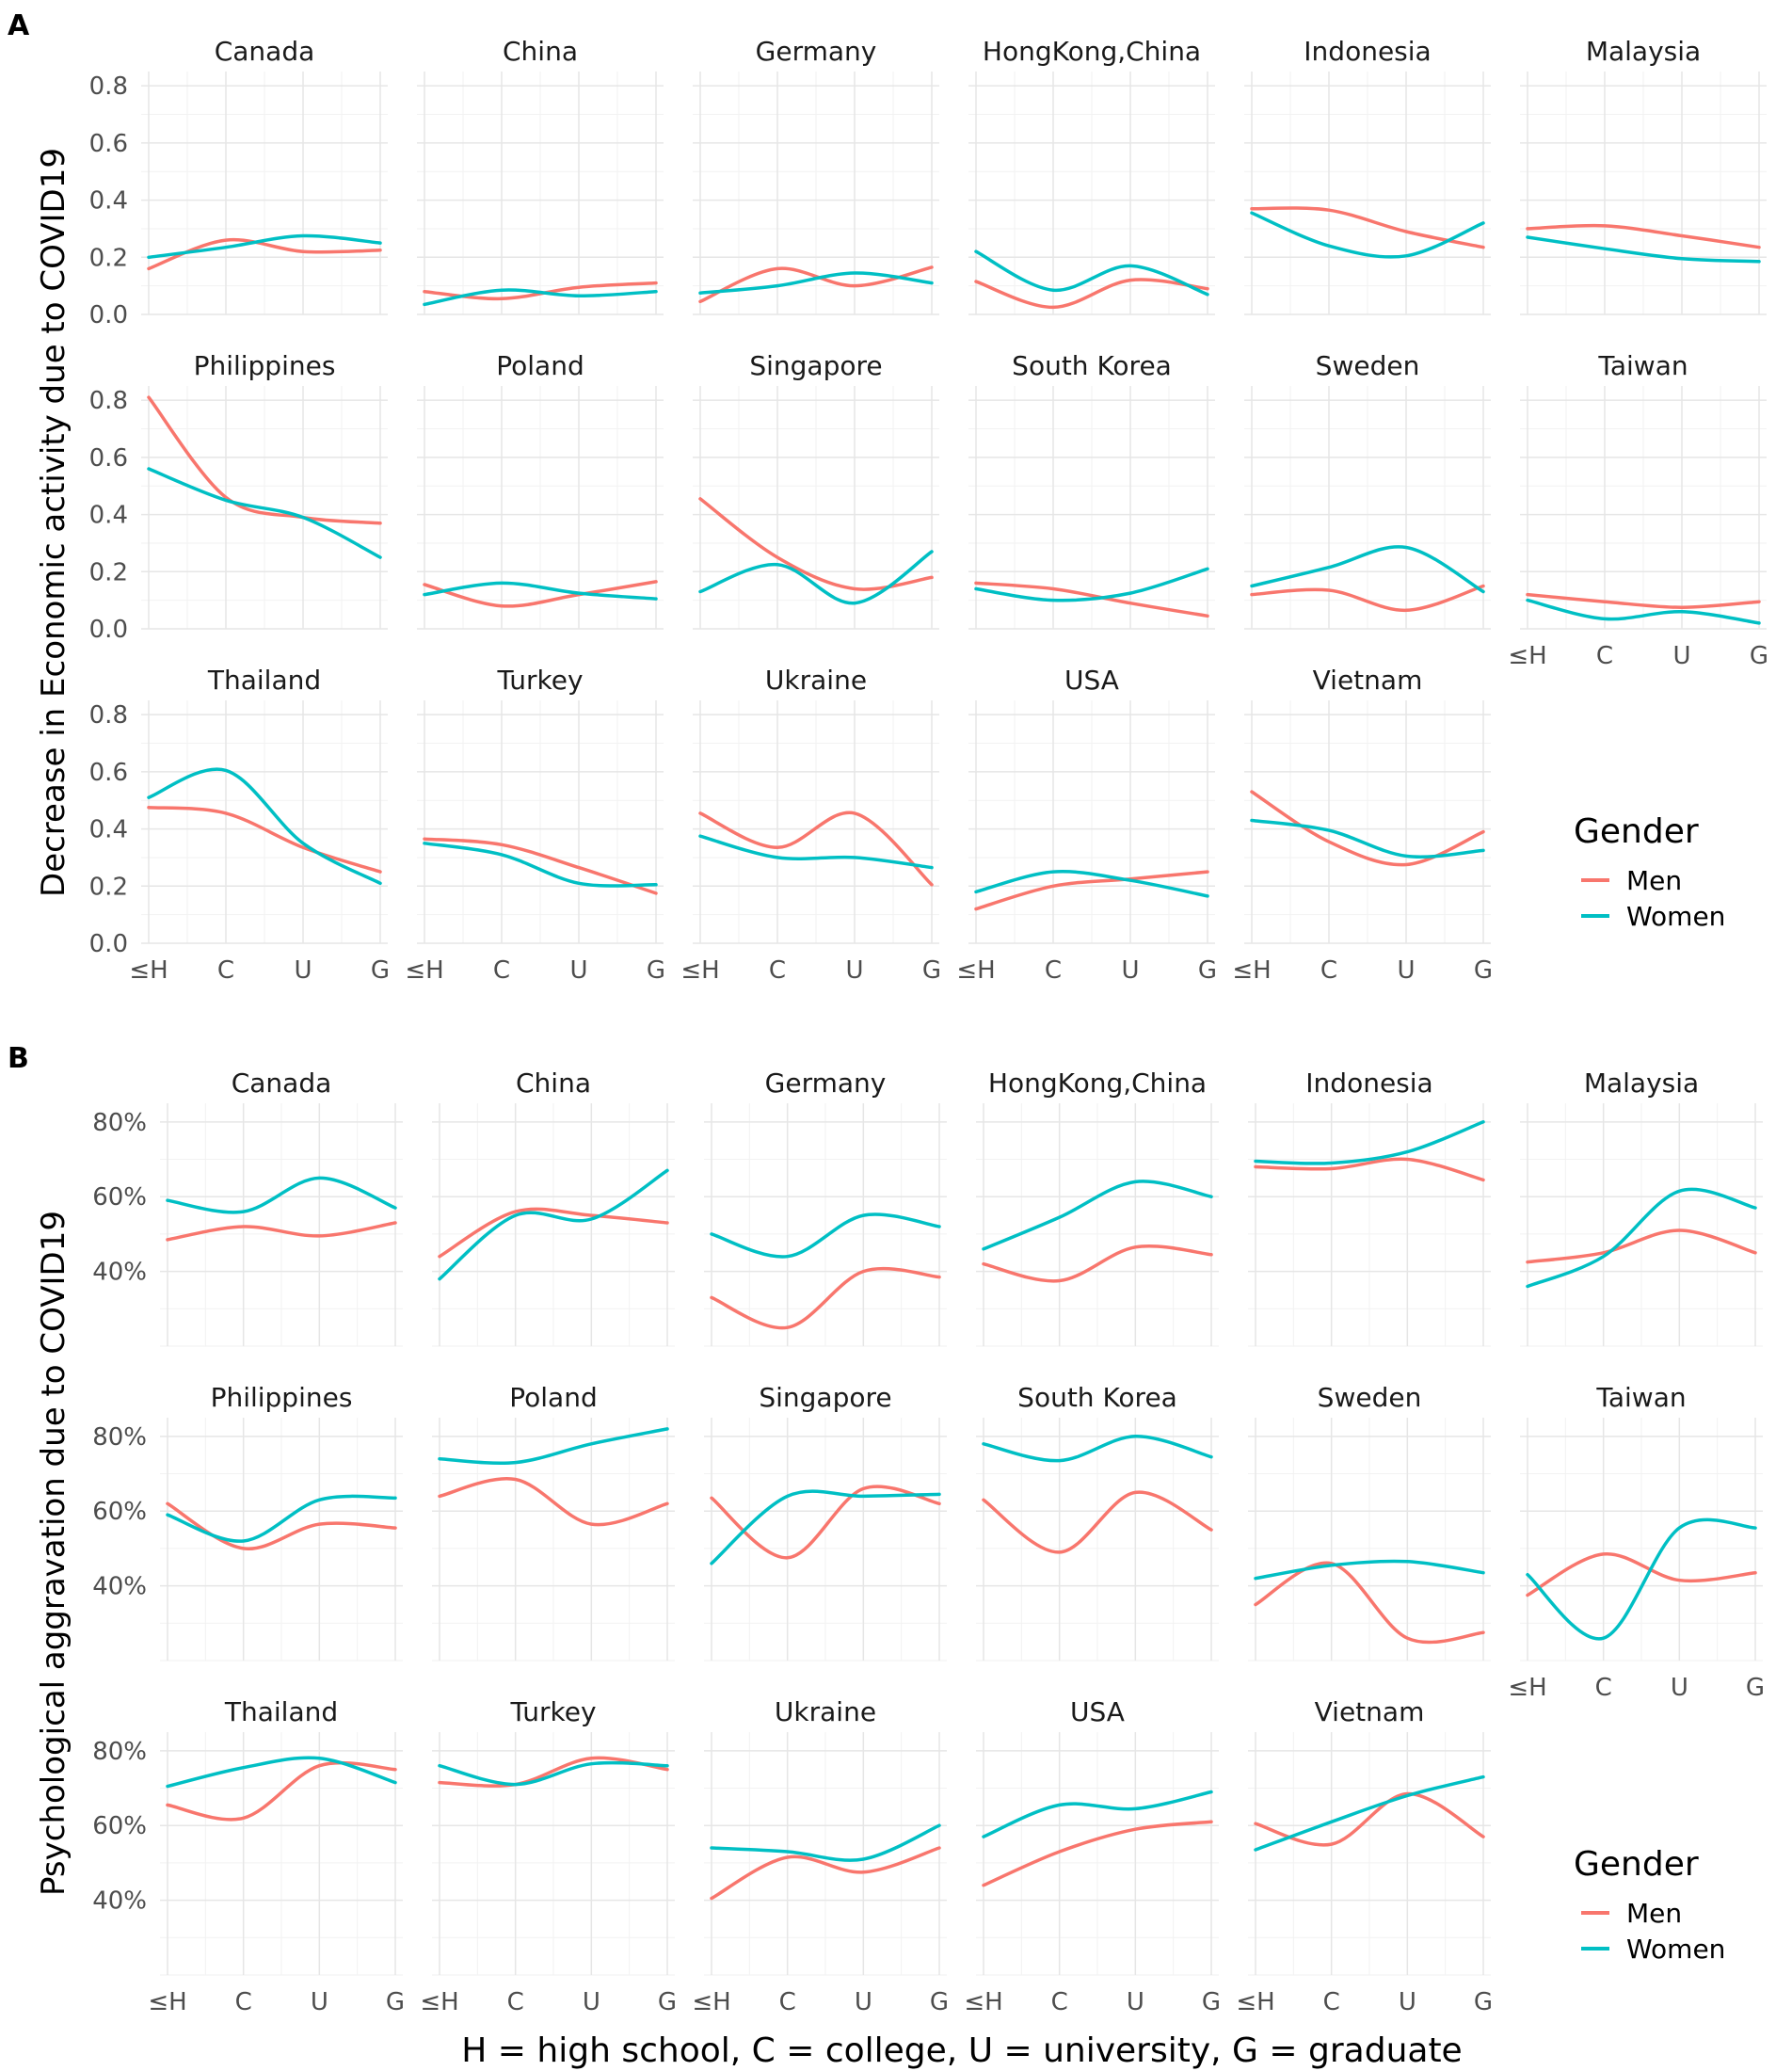  What do you see at coordinates (820, 1856) in the screenshot?
I see `chart-b-facet-ukraine: Ukraine ≤H C U G` at bounding box center [820, 1856].